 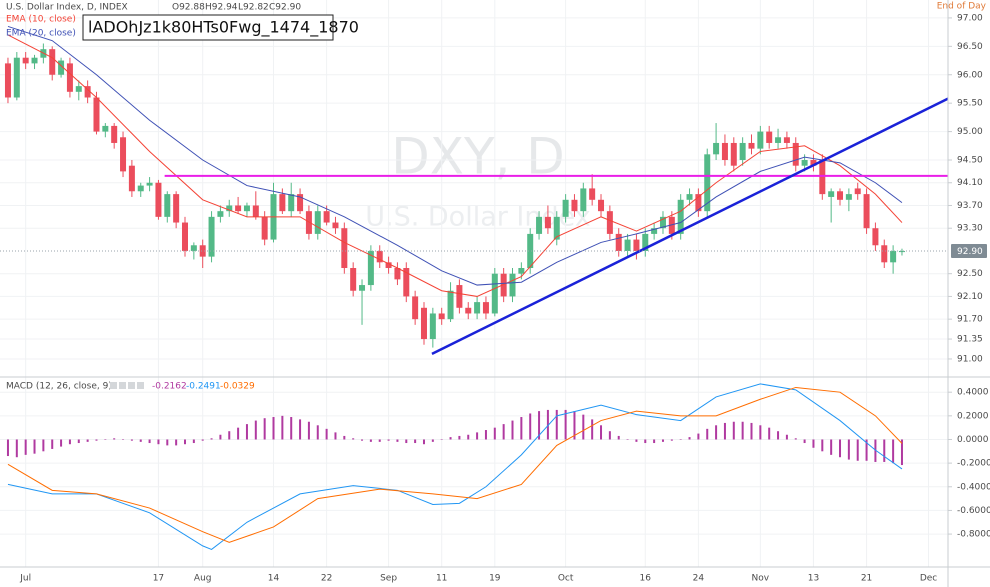 What do you see at coordinates (970, 161) in the screenshot?
I see `y-tick-label: 94.50` at bounding box center [970, 161].